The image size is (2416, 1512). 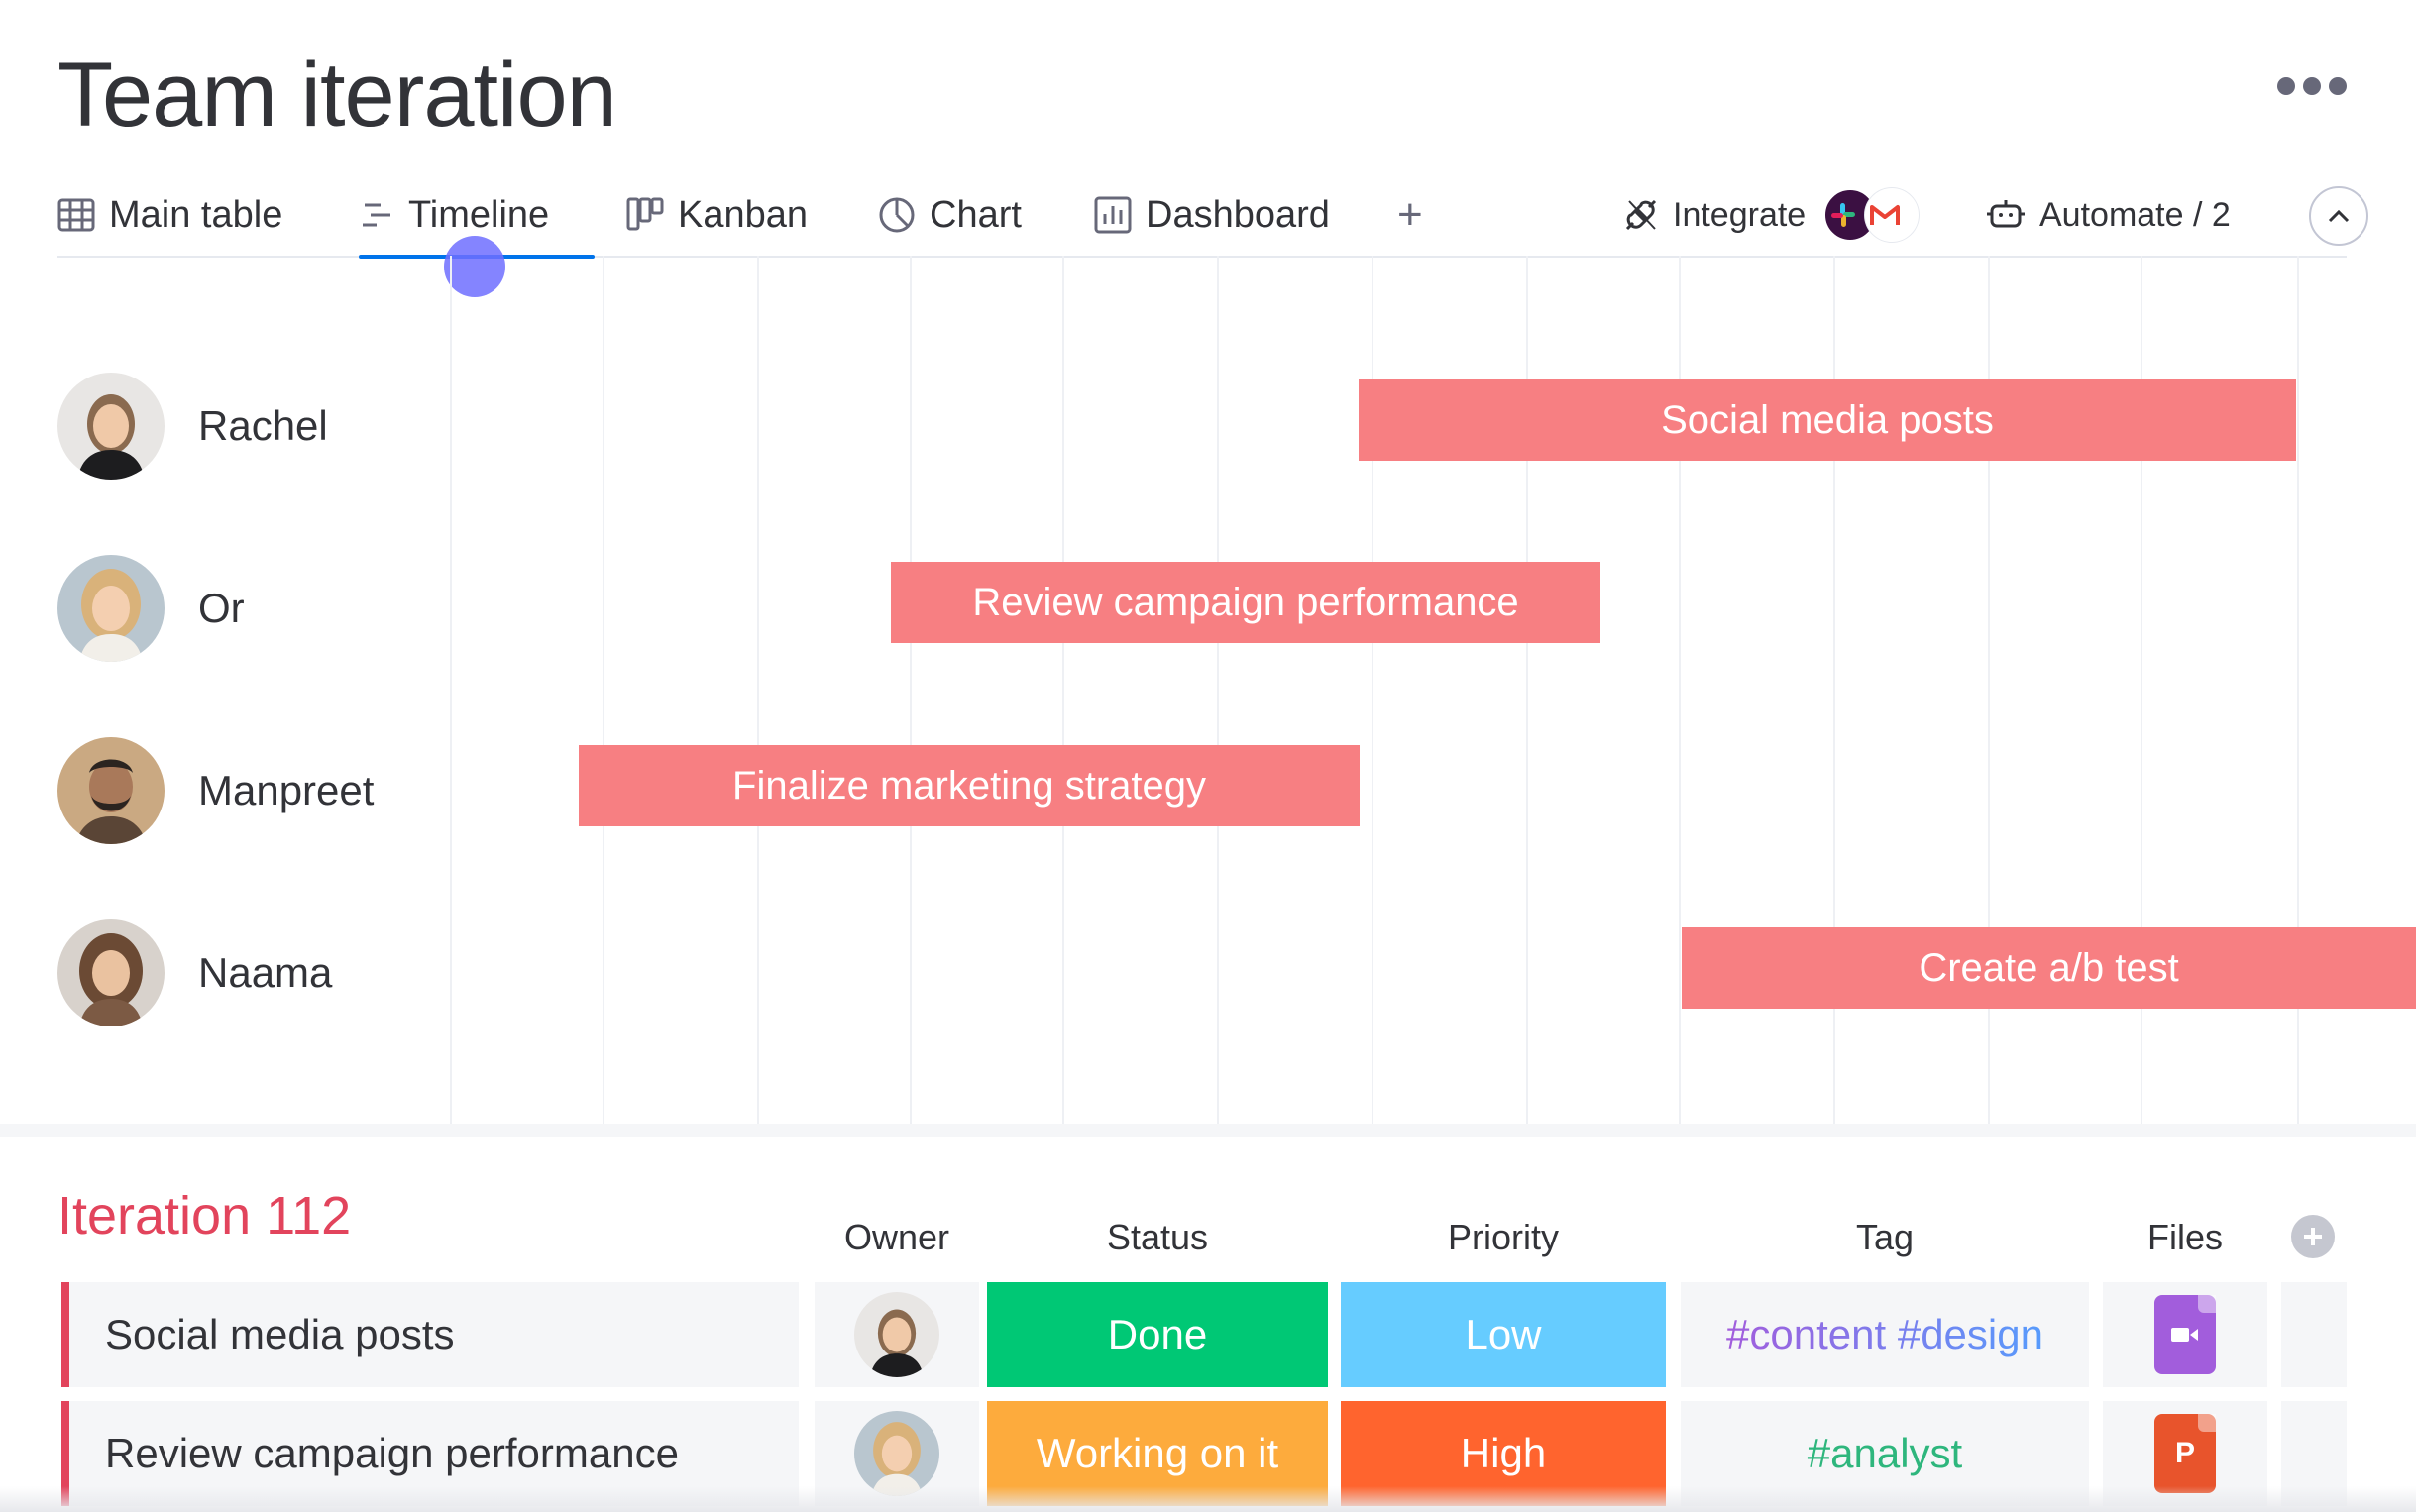 I want to click on timeline-person-naama: Naama, so click(x=194, y=973).